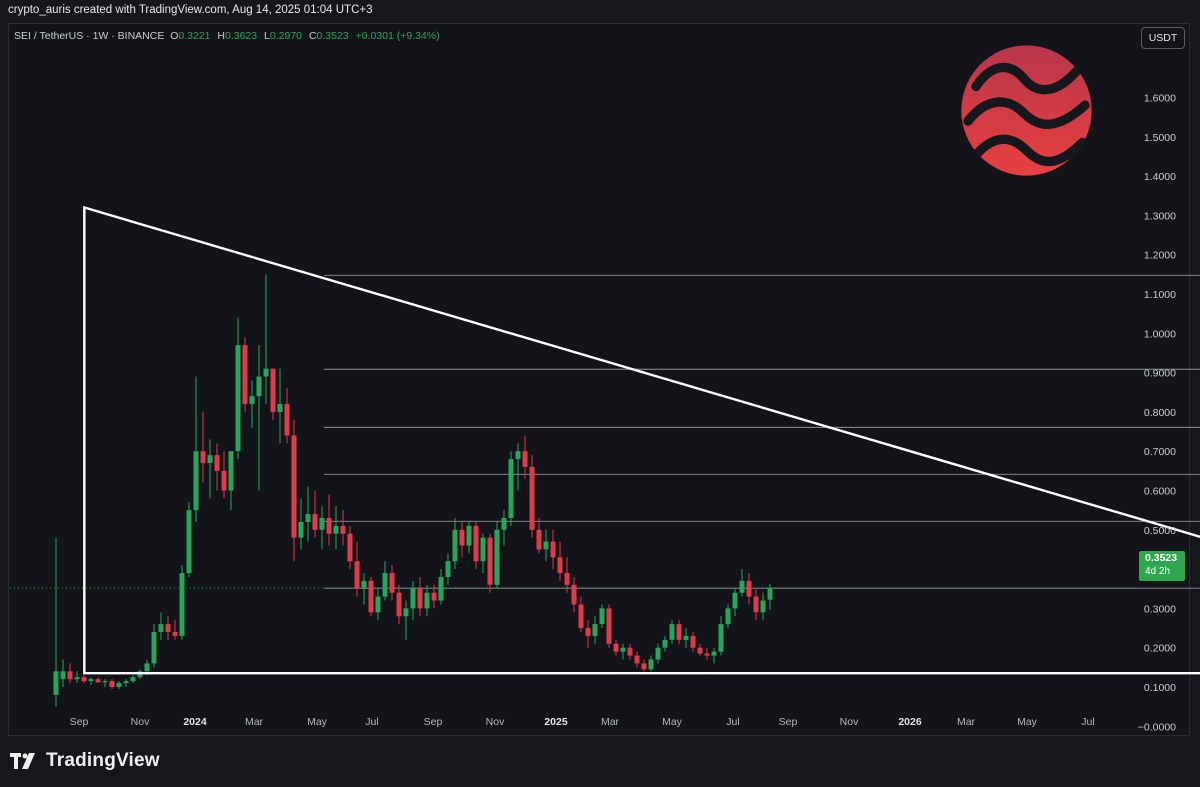 The height and width of the screenshot is (787, 1200). What do you see at coordinates (1161, 558) in the screenshot?
I see `last-price: 0.3523` at bounding box center [1161, 558].